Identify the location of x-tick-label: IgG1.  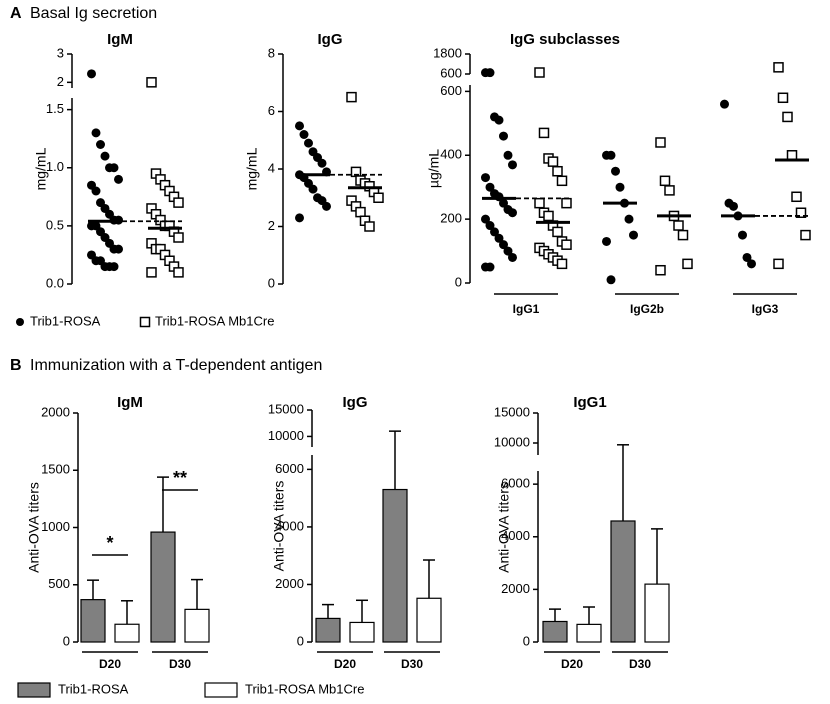
(526, 309).